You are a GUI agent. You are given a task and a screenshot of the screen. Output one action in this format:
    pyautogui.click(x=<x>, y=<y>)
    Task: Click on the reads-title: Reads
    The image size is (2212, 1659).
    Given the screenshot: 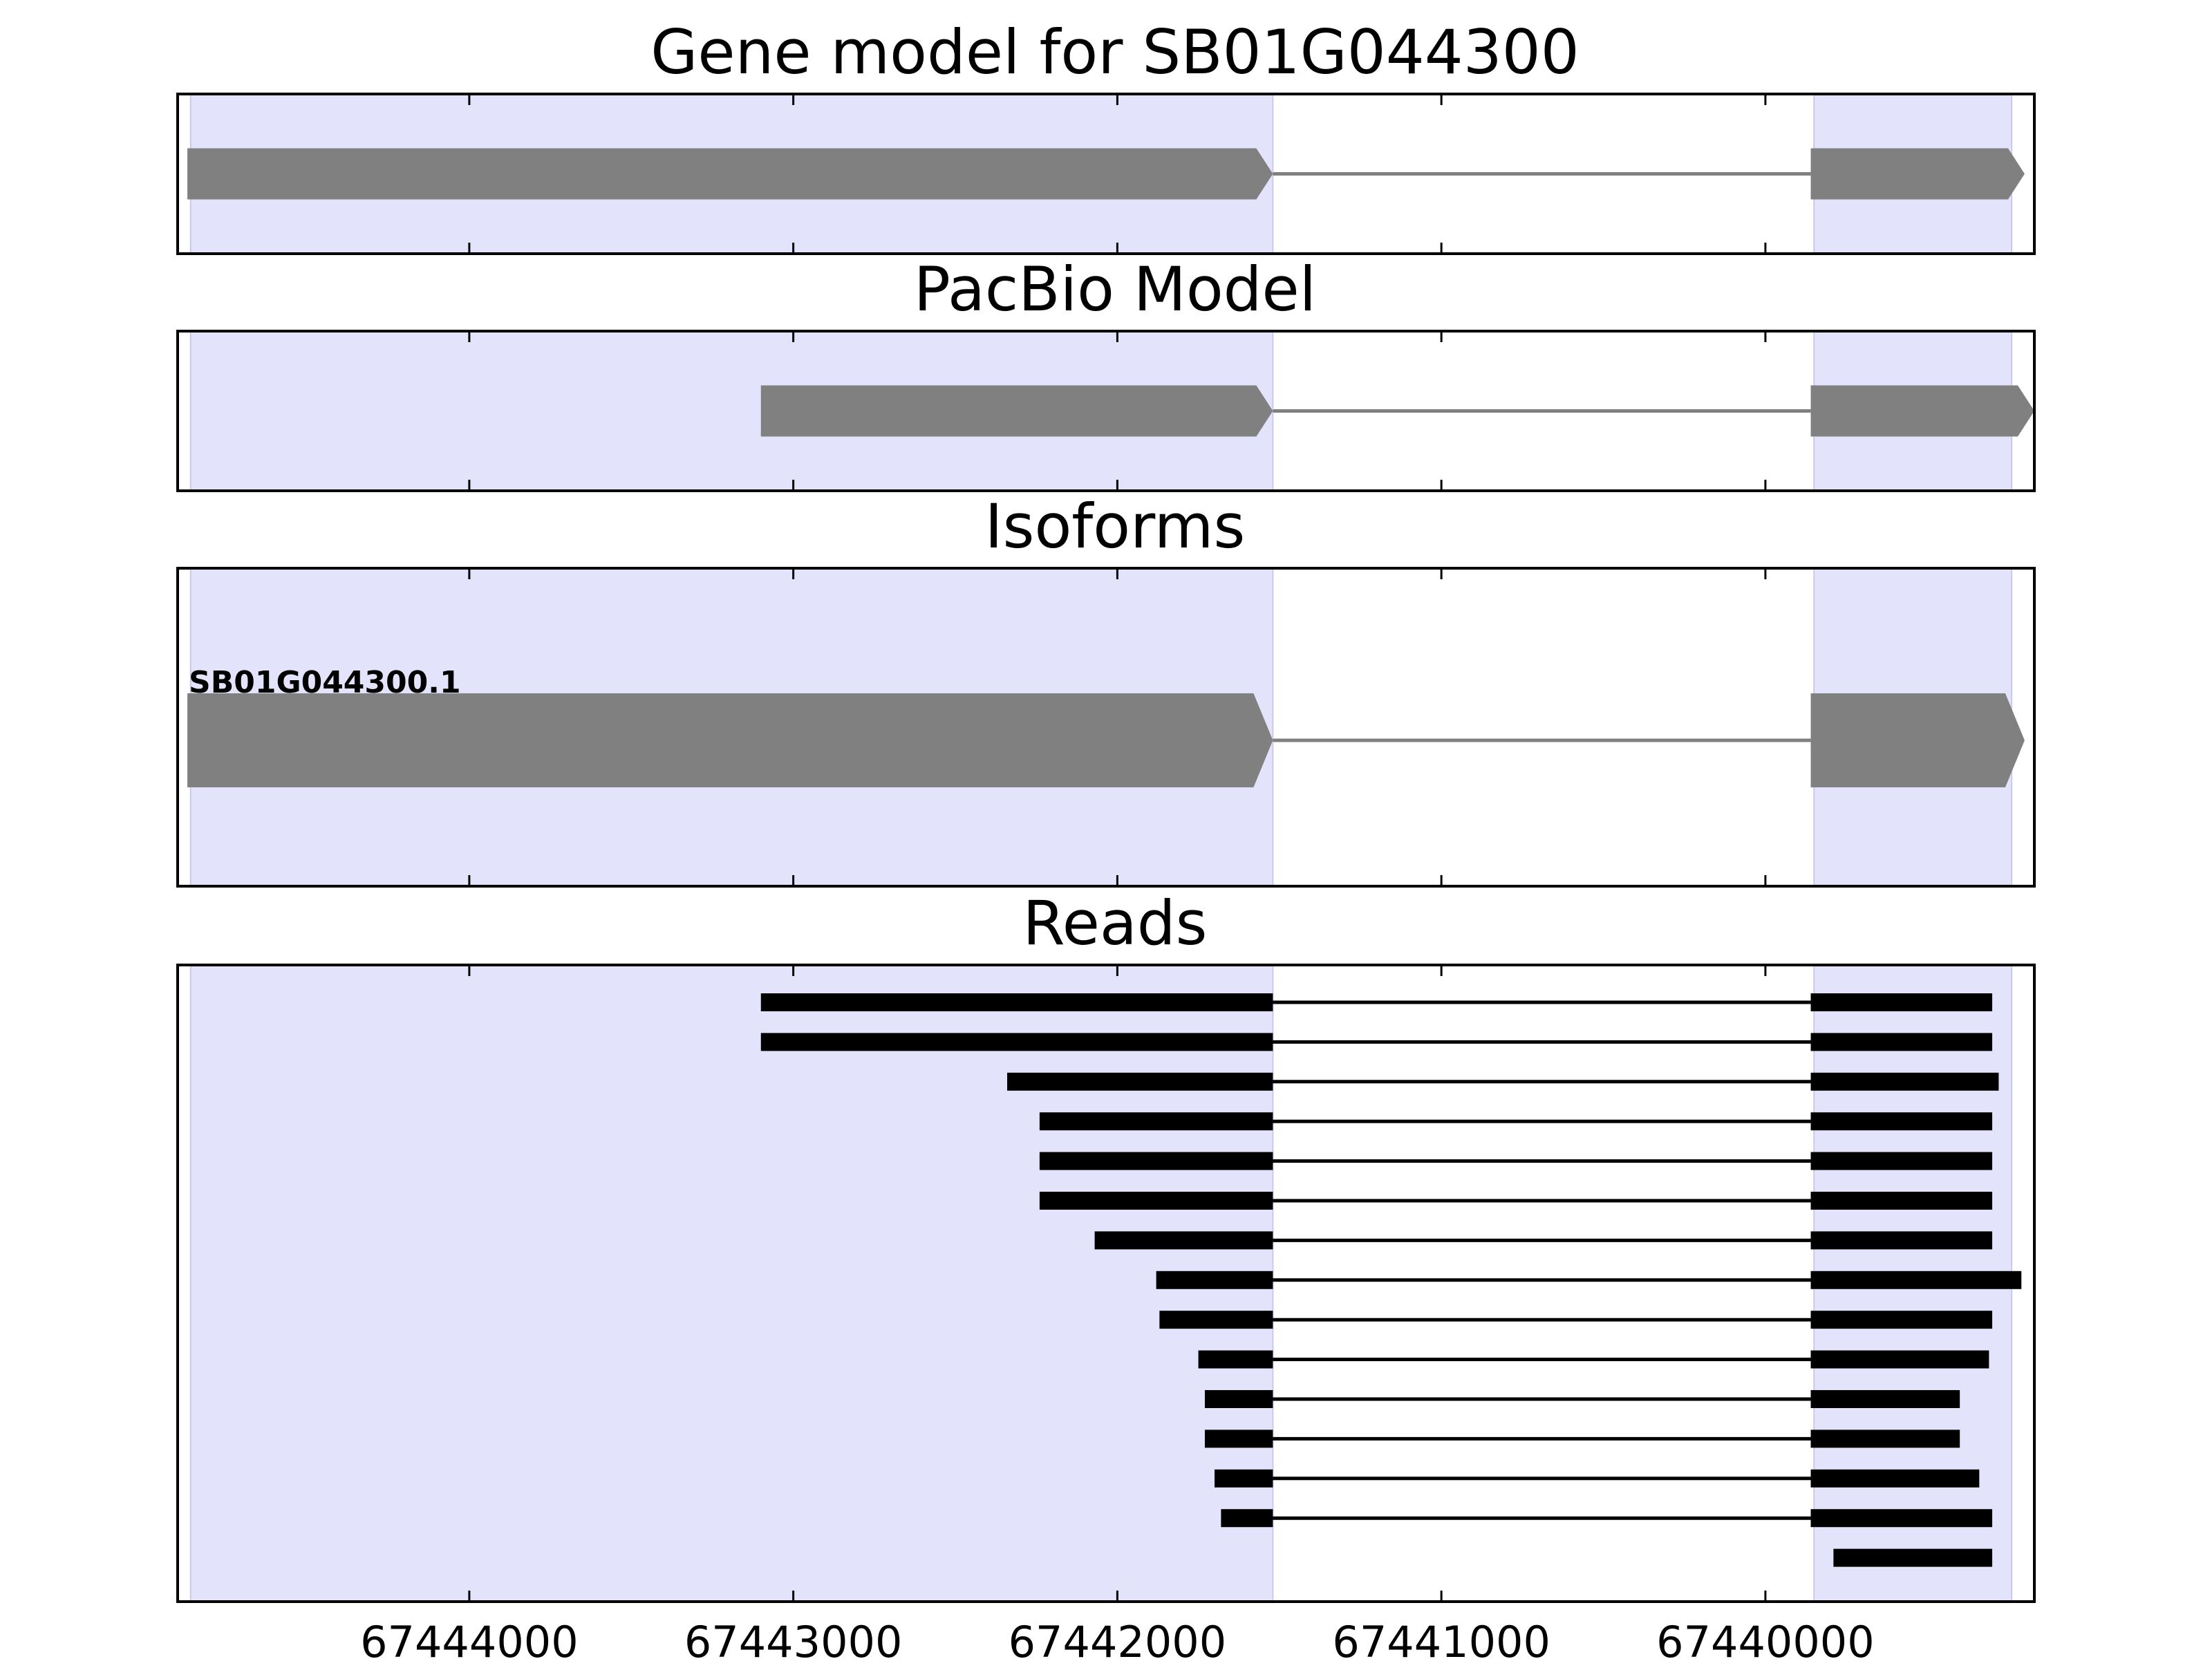 What is the action you would take?
    pyautogui.click(x=1115, y=924)
    